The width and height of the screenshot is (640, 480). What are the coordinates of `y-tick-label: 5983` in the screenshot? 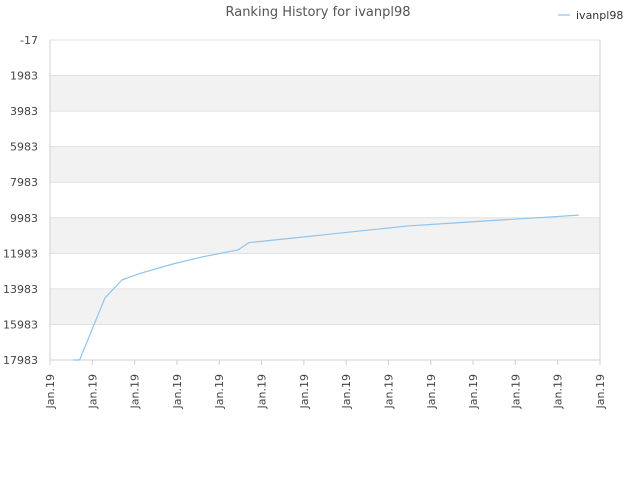 It's located at (24, 147).